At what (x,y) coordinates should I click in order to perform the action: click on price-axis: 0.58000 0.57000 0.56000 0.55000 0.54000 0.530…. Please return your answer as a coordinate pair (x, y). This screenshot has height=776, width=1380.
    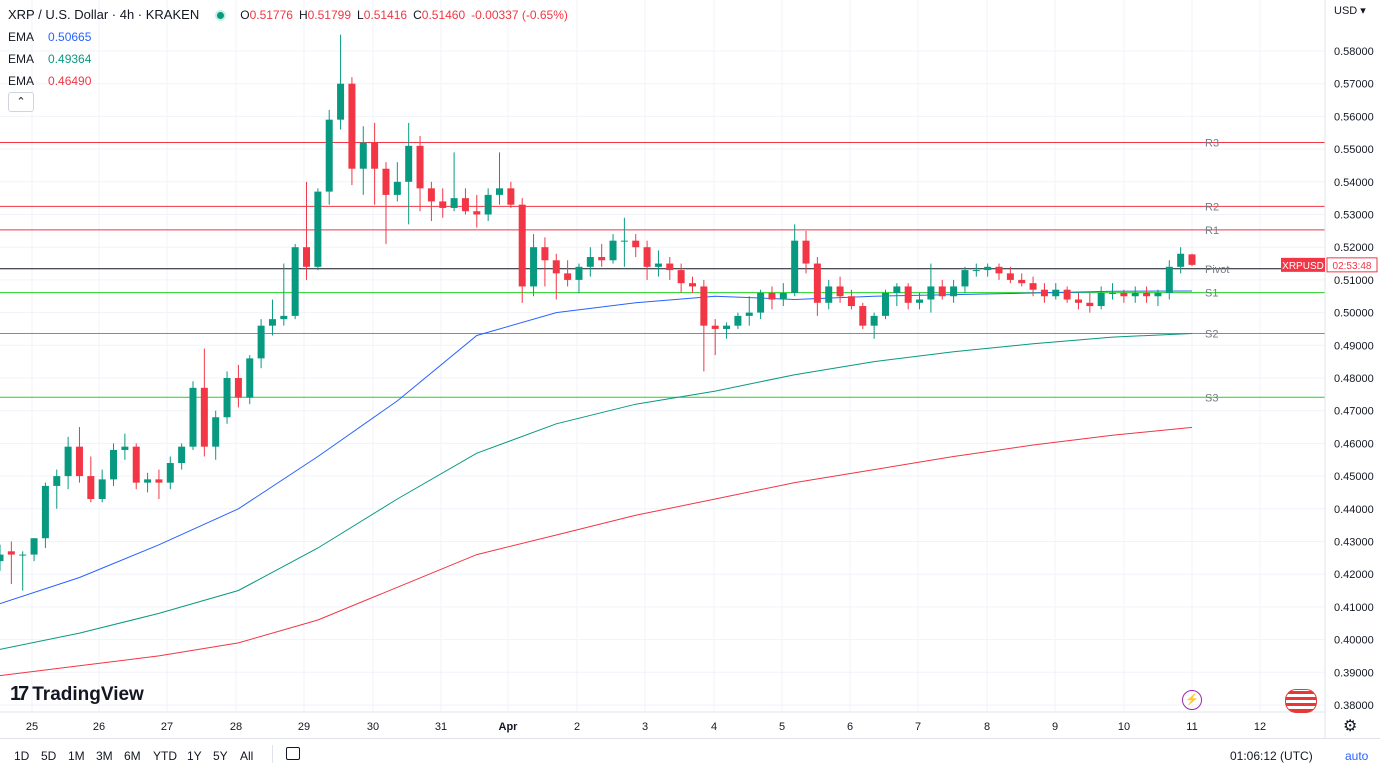
    Looking at the image, I should click on (1349, 369).